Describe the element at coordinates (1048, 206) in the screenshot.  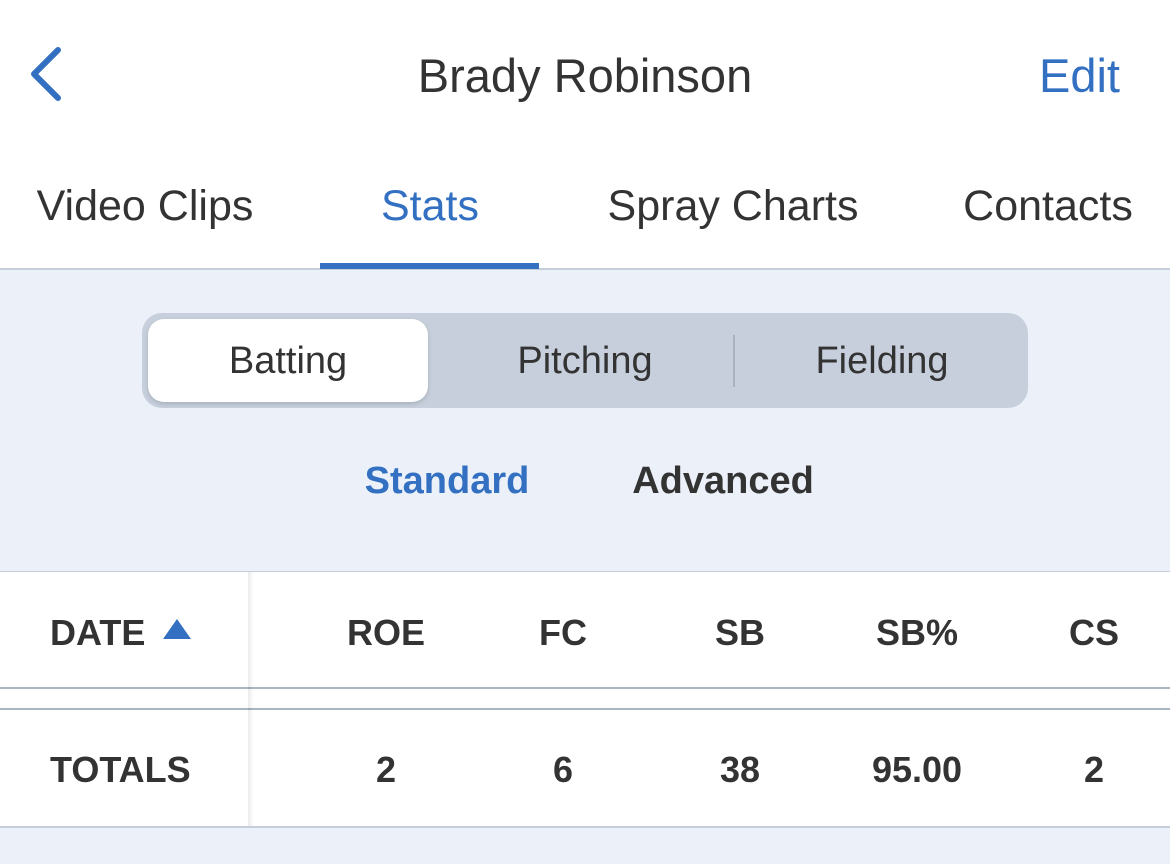
I see `tab: Contacts` at that location.